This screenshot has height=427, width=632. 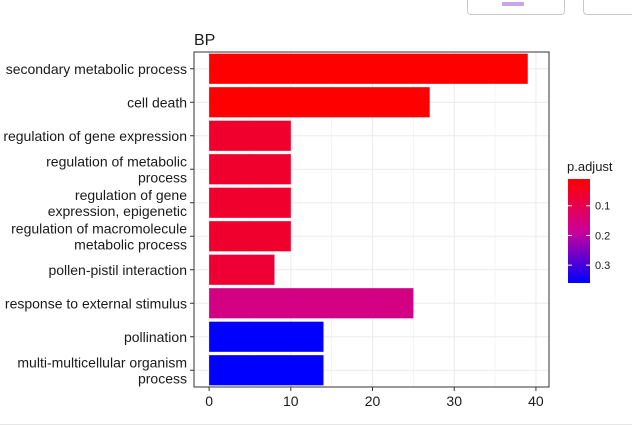 I want to click on category-label: cell death, so click(x=157, y=102).